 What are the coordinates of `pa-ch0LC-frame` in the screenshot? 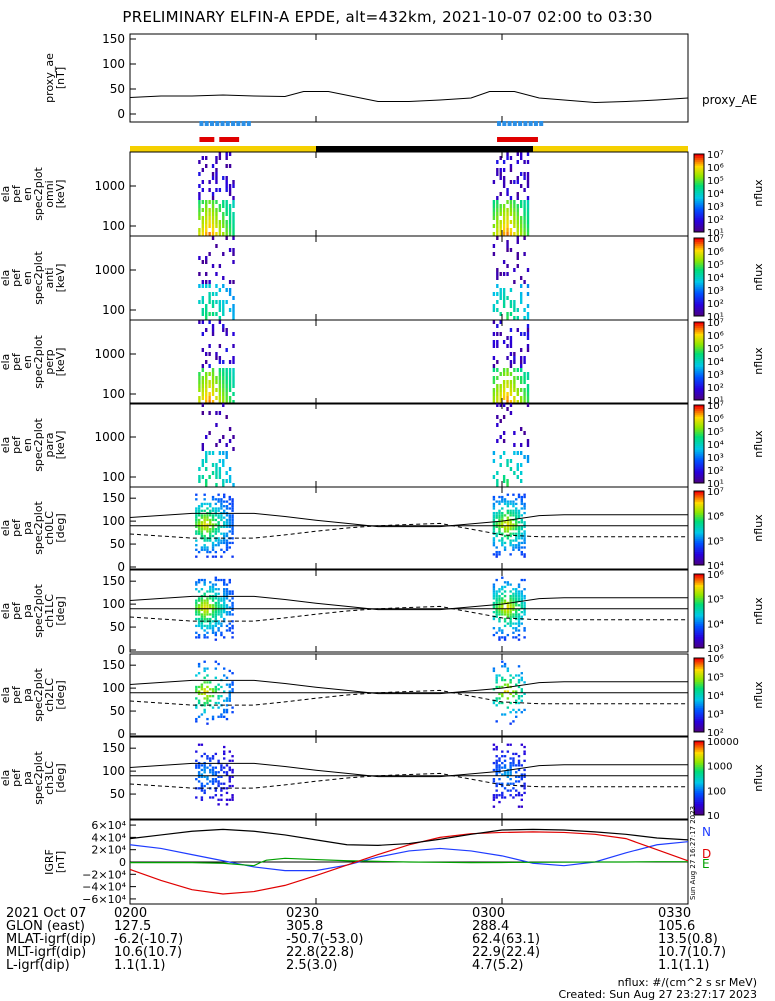 It's located at (409, 528).